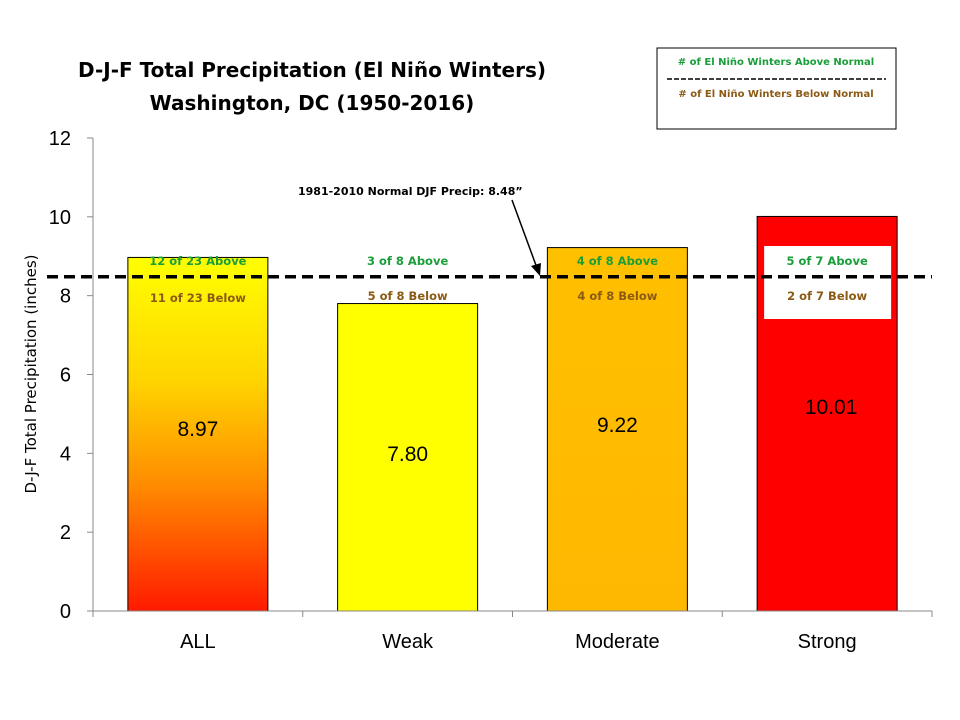  Describe the element at coordinates (65, 297) in the screenshot. I see `y-tick-label: 8` at that location.